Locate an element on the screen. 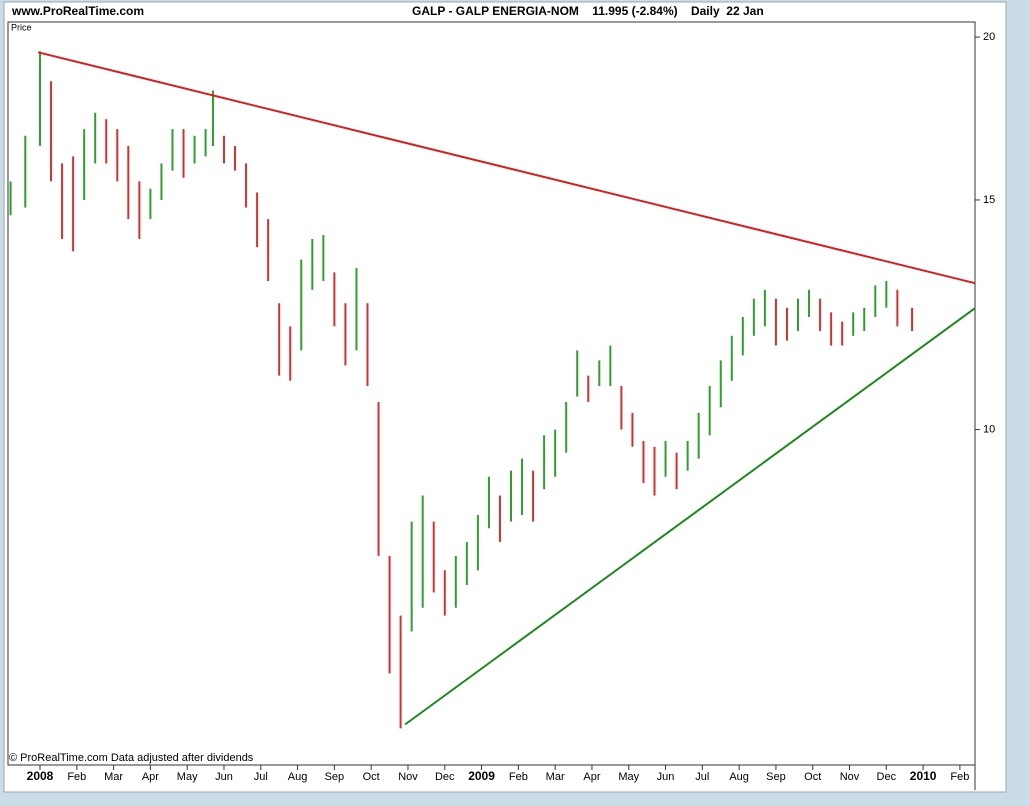 The height and width of the screenshot is (806, 1030). x-tick-label: 2010 is located at coordinates (923, 776).